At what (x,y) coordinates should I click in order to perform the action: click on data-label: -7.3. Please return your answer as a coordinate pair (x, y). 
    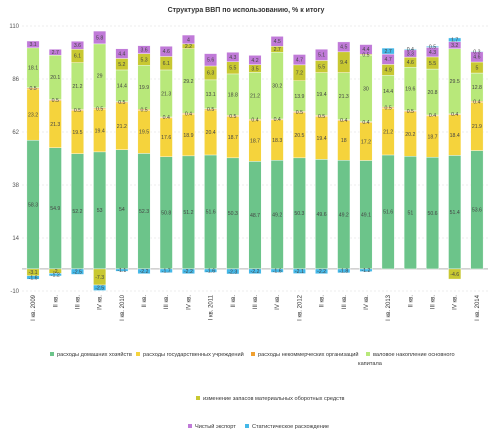
    Looking at the image, I should click on (99, 278).